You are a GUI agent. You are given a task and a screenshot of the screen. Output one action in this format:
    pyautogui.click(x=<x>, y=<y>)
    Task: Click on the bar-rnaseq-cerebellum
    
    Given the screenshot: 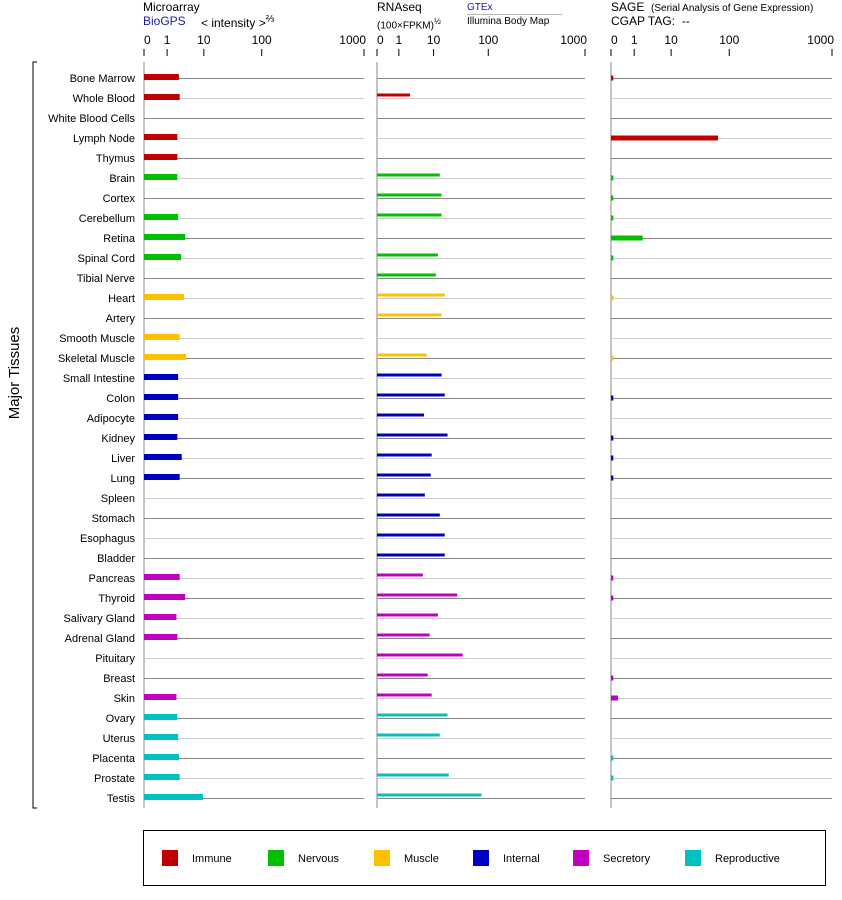 What is the action you would take?
    pyautogui.click(x=409, y=215)
    